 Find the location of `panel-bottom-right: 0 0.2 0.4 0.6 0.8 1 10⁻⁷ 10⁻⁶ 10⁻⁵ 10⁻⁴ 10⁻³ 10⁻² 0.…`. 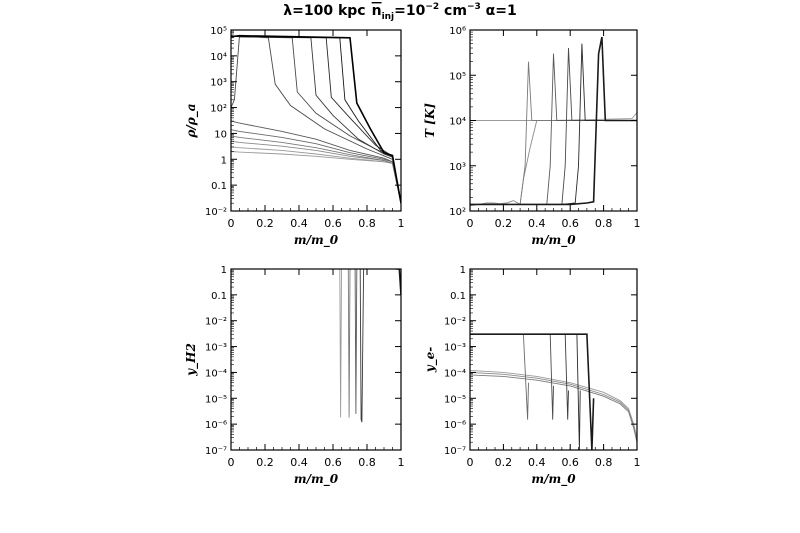

panel-bottom-right: 0 0.2 0.4 0.6 0.8 1 10⁻⁷ 10⁻⁶ 10⁻⁵ 10⁻⁴ 10⁻³ 10⁻² 0.… is located at coordinates (532, 376).